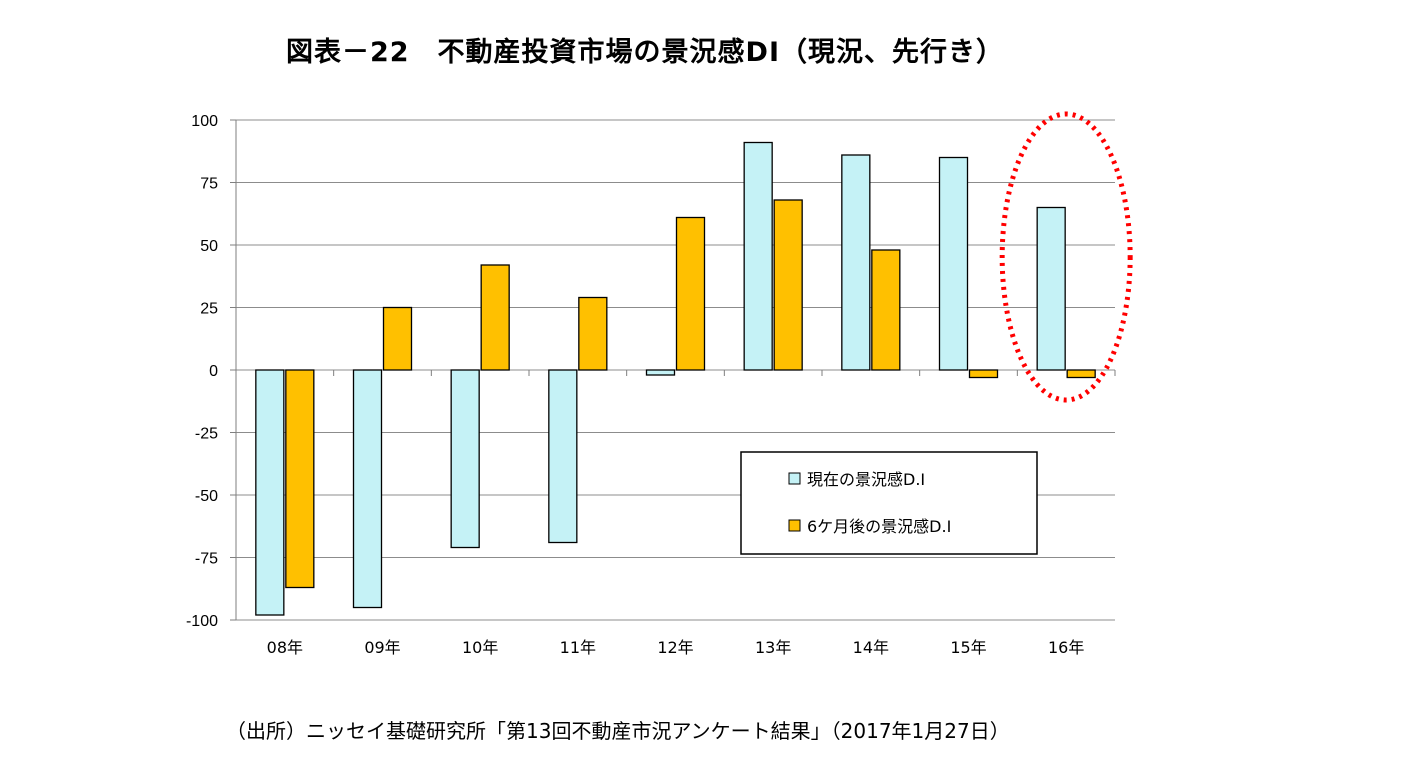 This screenshot has height=779, width=1411. Describe the element at coordinates (209, 184) in the screenshot. I see `y-tick-label: 75` at that location.